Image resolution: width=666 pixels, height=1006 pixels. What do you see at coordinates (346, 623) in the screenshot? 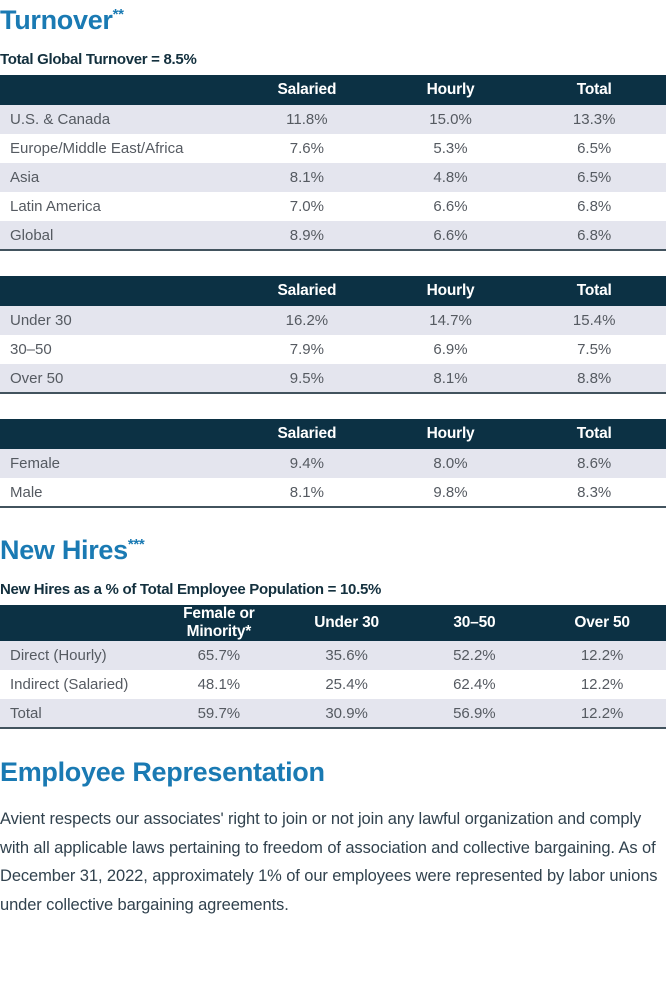
I see `column-header-under-30: Under 30` at bounding box center [346, 623].